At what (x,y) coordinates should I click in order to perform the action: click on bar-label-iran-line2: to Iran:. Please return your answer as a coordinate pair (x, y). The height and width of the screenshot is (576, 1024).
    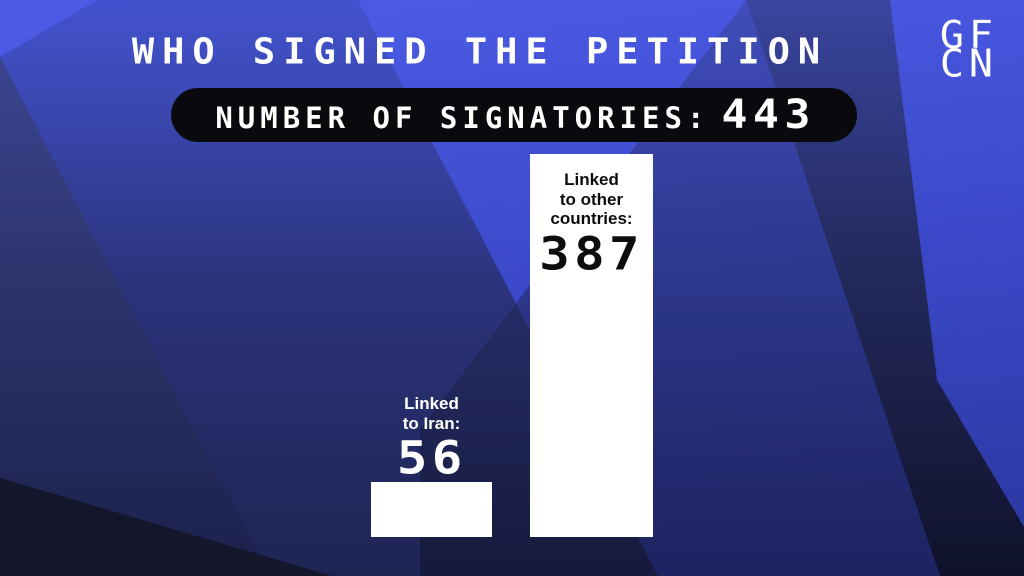
    Looking at the image, I should click on (431, 423).